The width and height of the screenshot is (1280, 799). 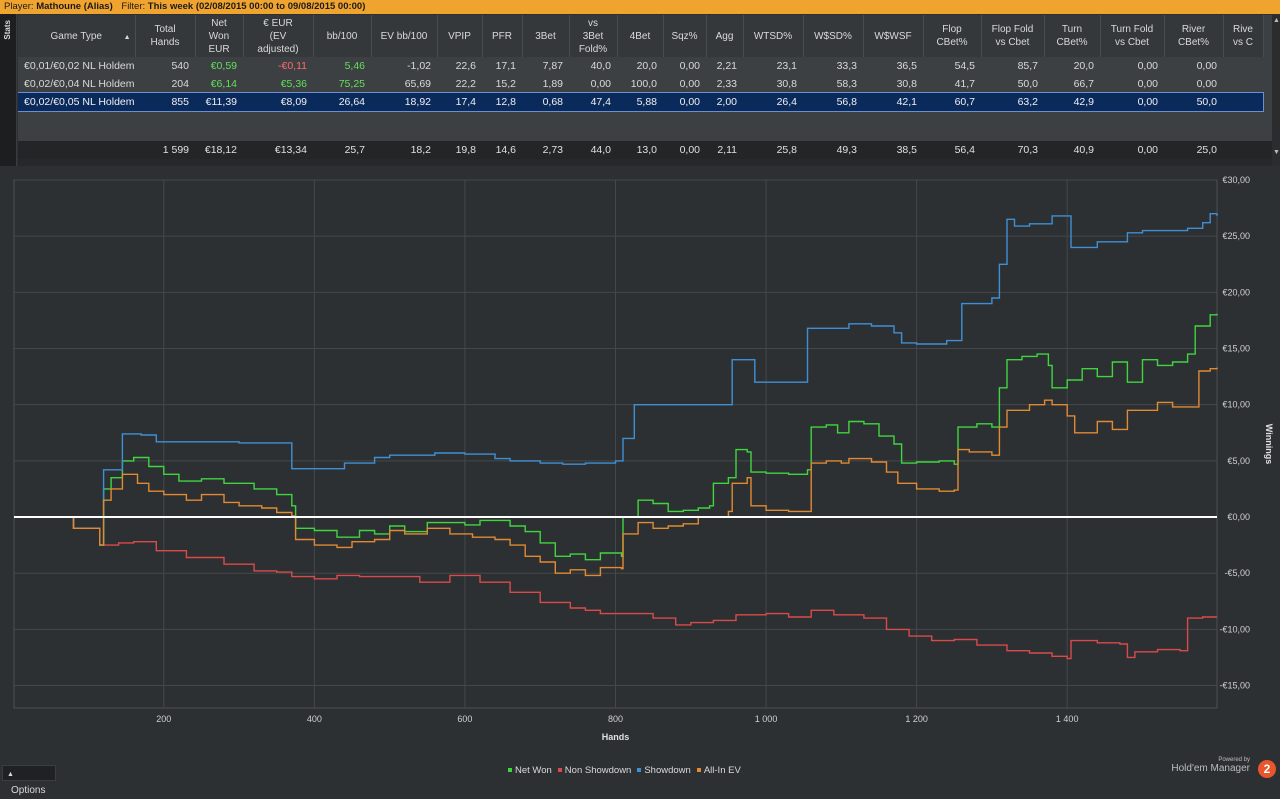 I want to click on y-tick-label: -€15,00, so click(x=1234, y=686).